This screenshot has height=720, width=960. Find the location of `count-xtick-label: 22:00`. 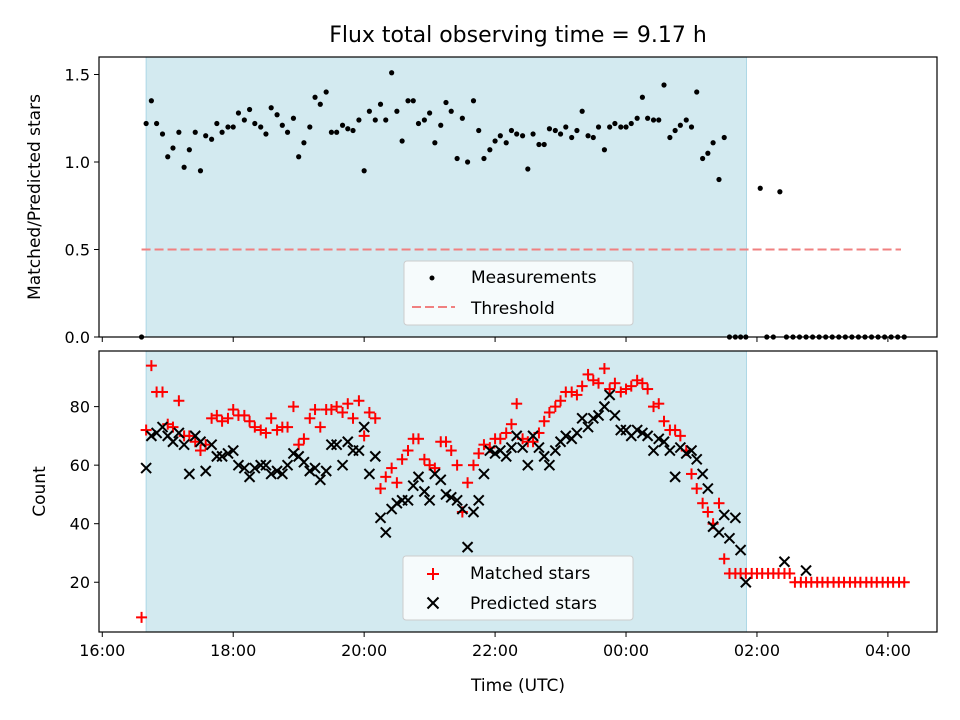

count-xtick-label: 22:00 is located at coordinates (495, 650).